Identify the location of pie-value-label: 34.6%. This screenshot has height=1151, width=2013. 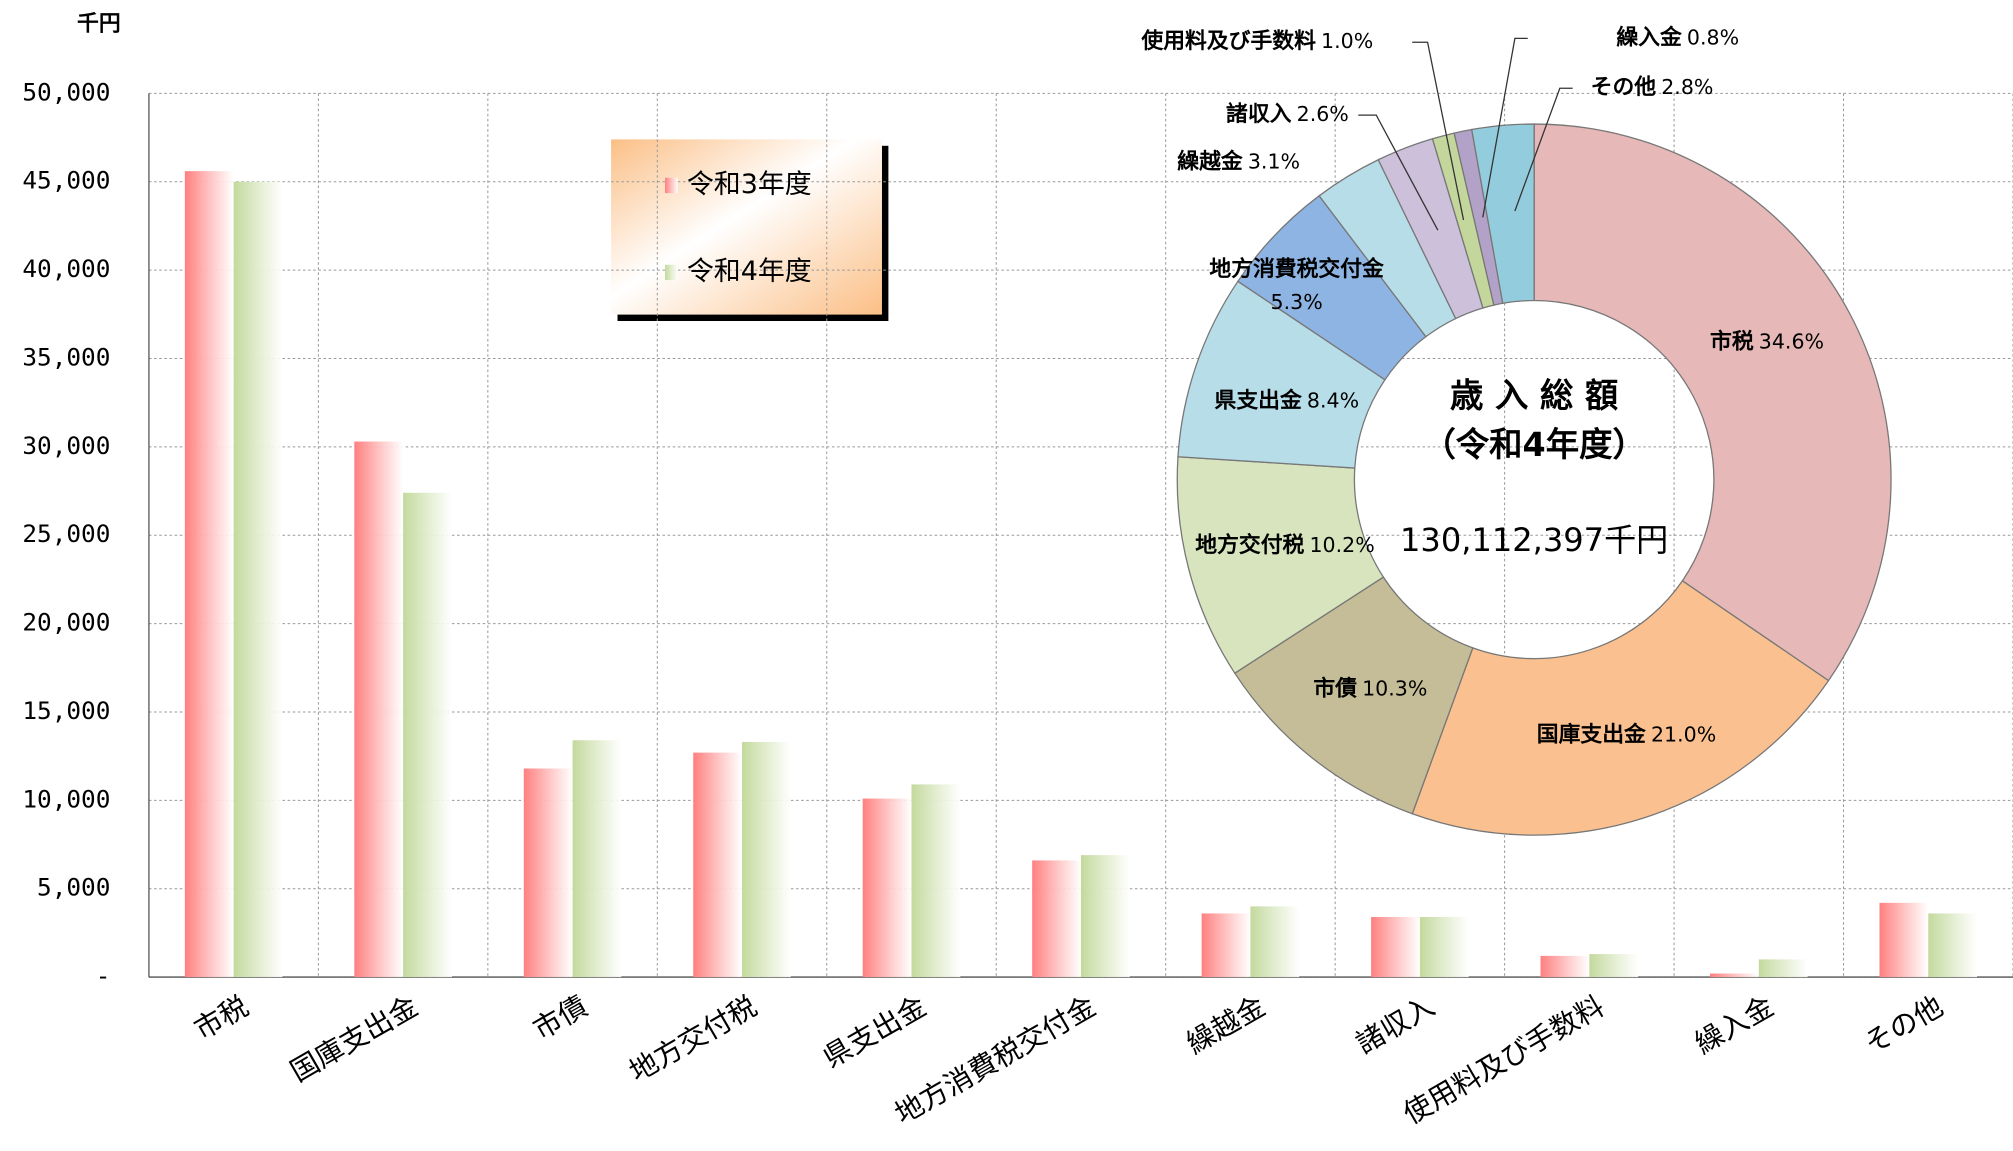
(1791, 342).